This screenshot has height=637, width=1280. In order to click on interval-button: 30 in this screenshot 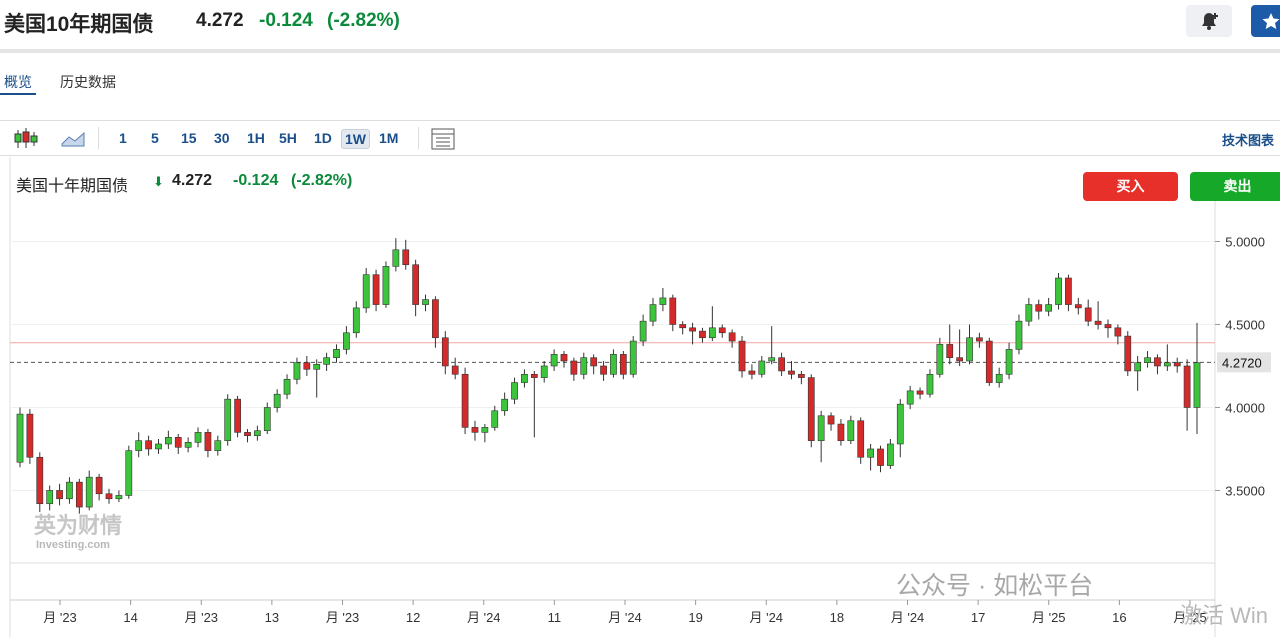, I will do `click(222, 138)`.